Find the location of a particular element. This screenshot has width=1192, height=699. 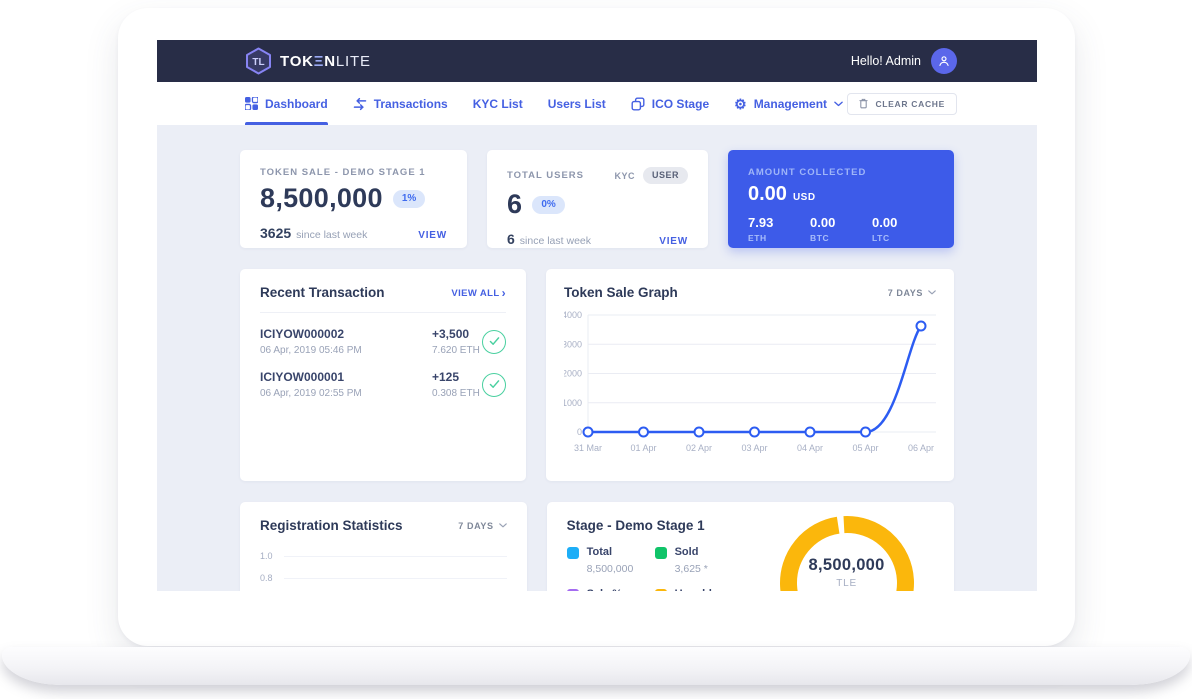

legend-label: Total is located at coordinates (599, 552).